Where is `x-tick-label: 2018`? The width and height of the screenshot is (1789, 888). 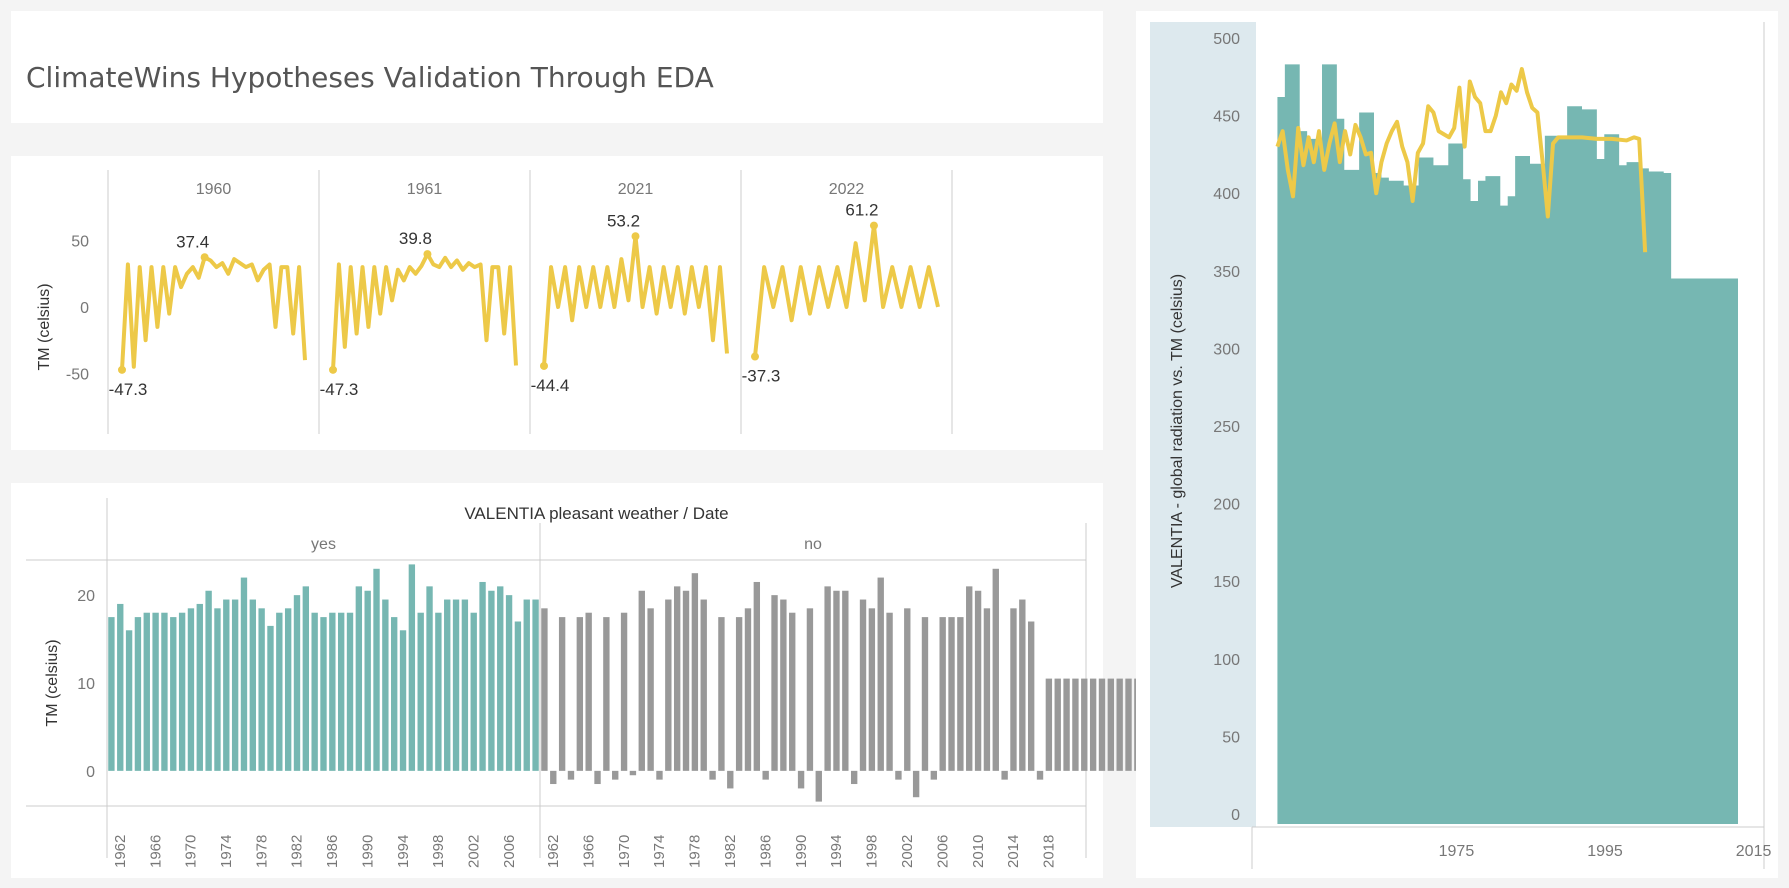
x-tick-label: 2018 is located at coordinates (1049, 851).